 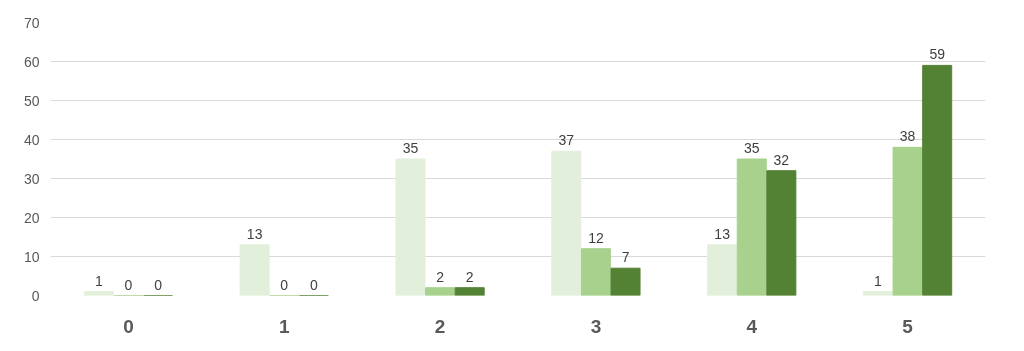 I want to click on y-tick-label: 40, so click(x=31, y=139).